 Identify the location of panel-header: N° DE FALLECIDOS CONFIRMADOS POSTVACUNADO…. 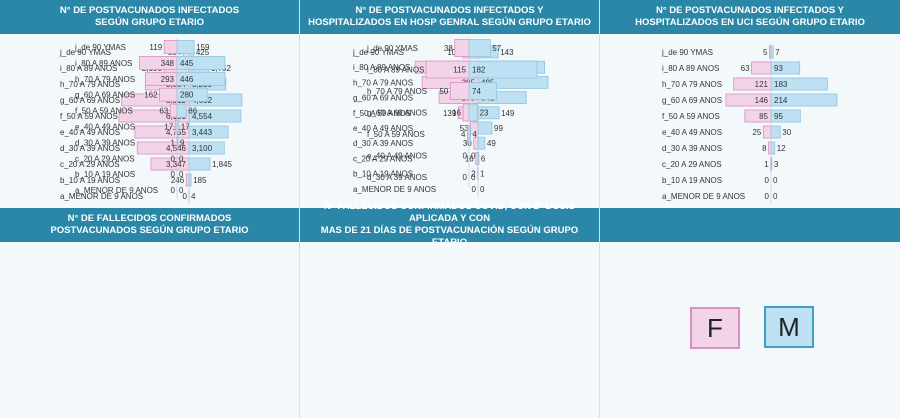
(149, 225).